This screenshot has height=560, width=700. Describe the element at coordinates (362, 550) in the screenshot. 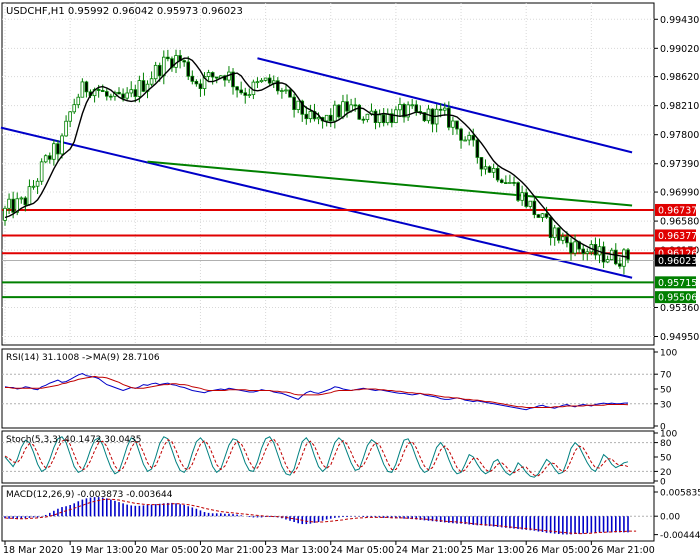

I see `time-tick-label: 24 Mar 05:00` at that location.